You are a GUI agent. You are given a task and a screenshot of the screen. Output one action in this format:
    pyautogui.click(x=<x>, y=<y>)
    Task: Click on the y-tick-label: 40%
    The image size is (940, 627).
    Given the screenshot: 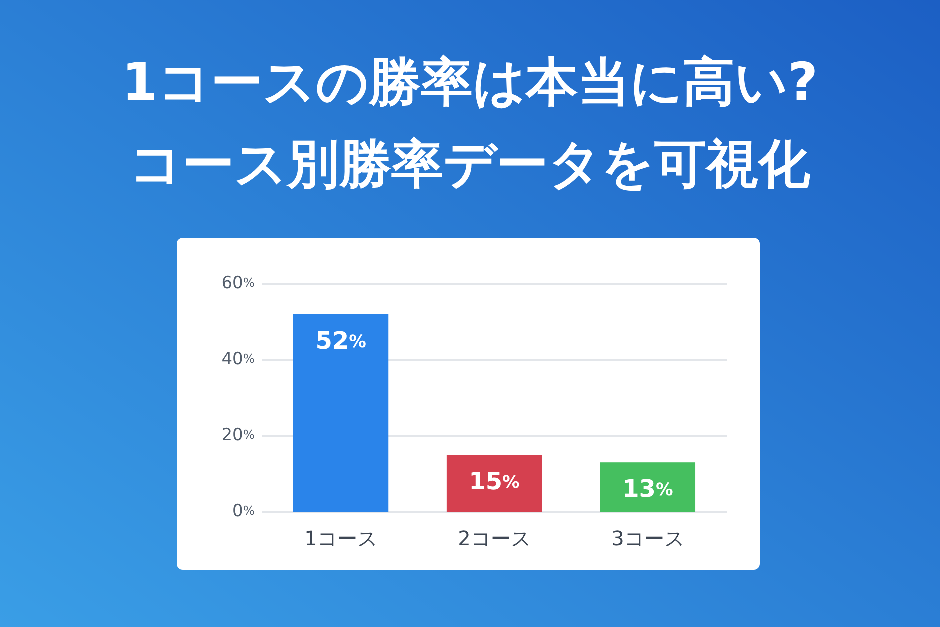 What is the action you would take?
    pyautogui.click(x=238, y=360)
    